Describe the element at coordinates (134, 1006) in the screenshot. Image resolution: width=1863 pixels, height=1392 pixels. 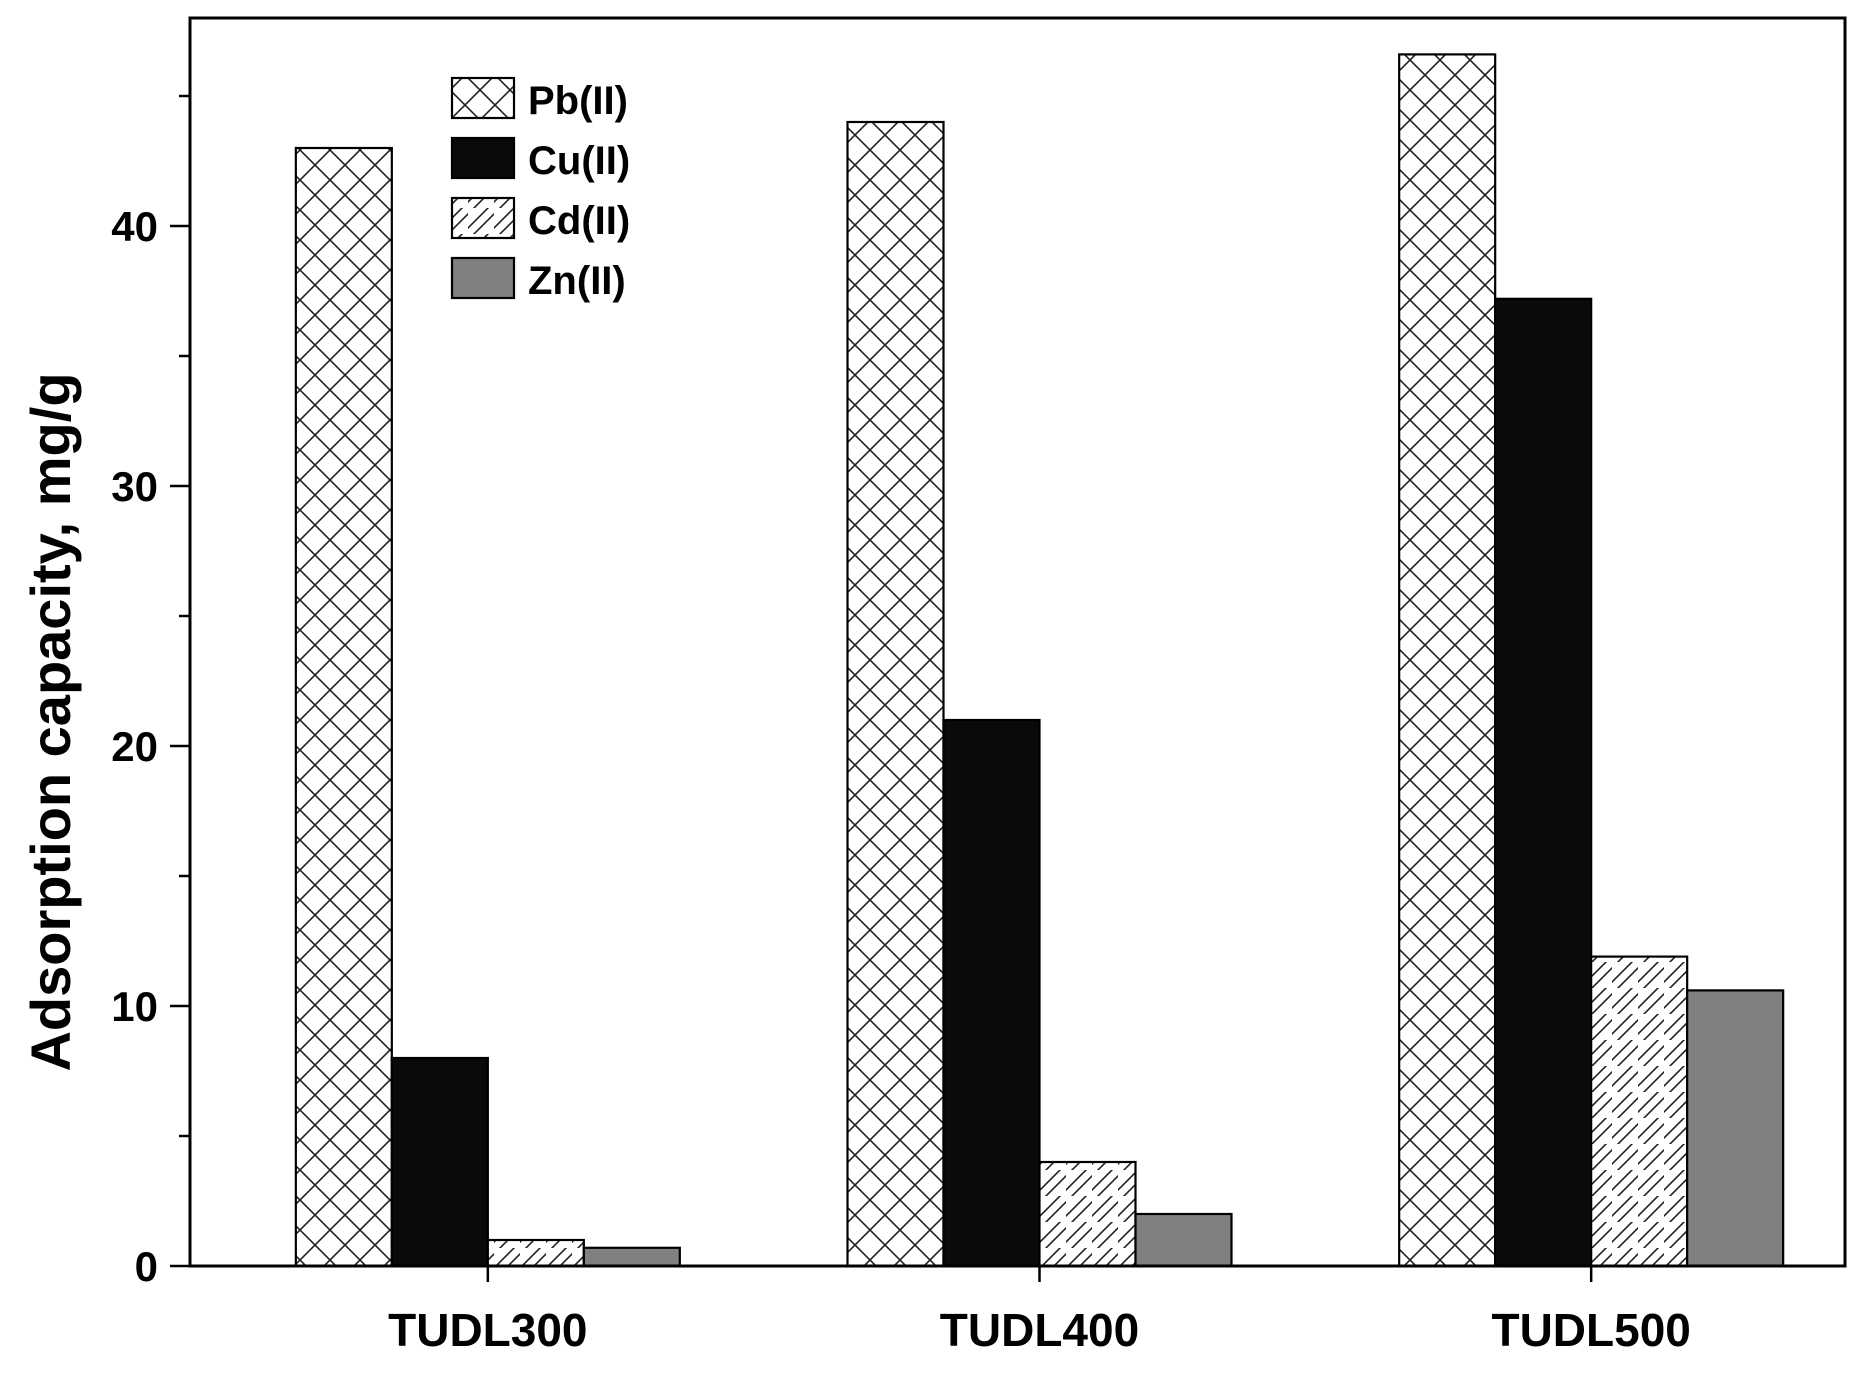
I see `y-tick-label-10: 10` at that location.